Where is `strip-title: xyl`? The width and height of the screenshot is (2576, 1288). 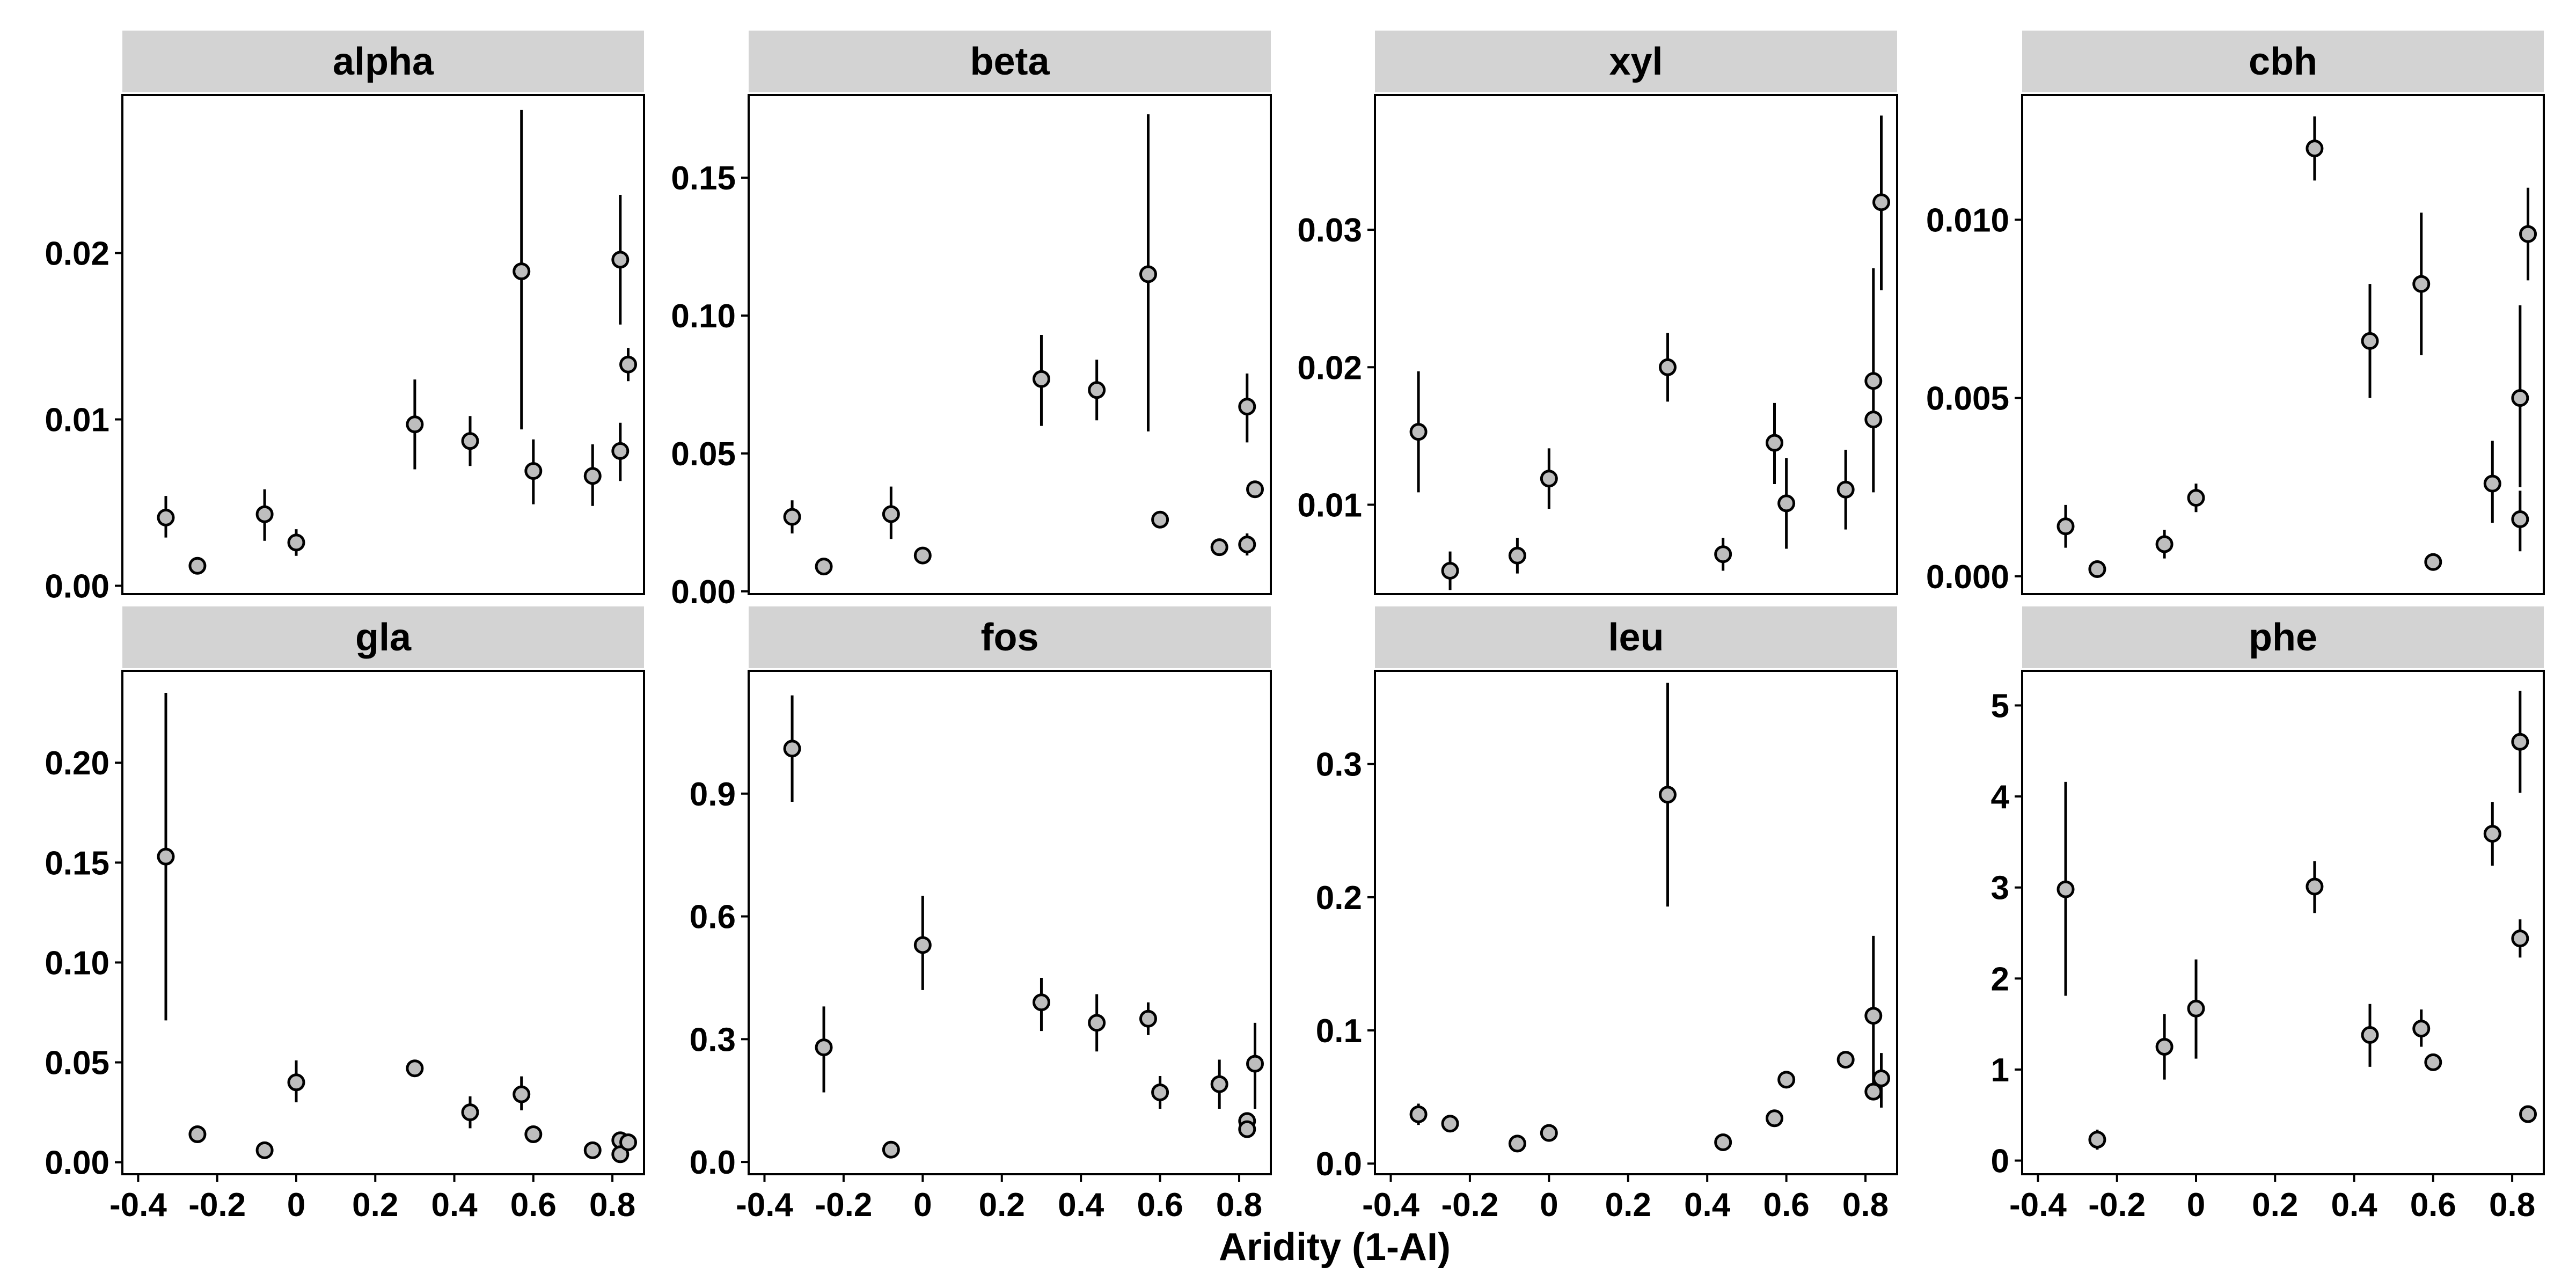 strip-title: xyl is located at coordinates (1636, 61).